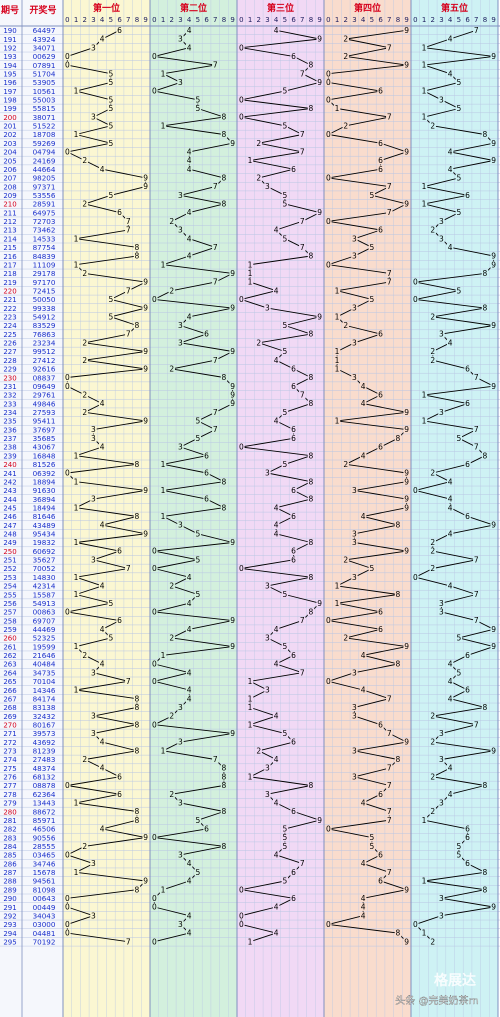 The width and height of the screenshot is (500, 1017). What do you see at coordinates (44, 108) in the screenshot?
I see `draw-number: 55815` at bounding box center [44, 108].